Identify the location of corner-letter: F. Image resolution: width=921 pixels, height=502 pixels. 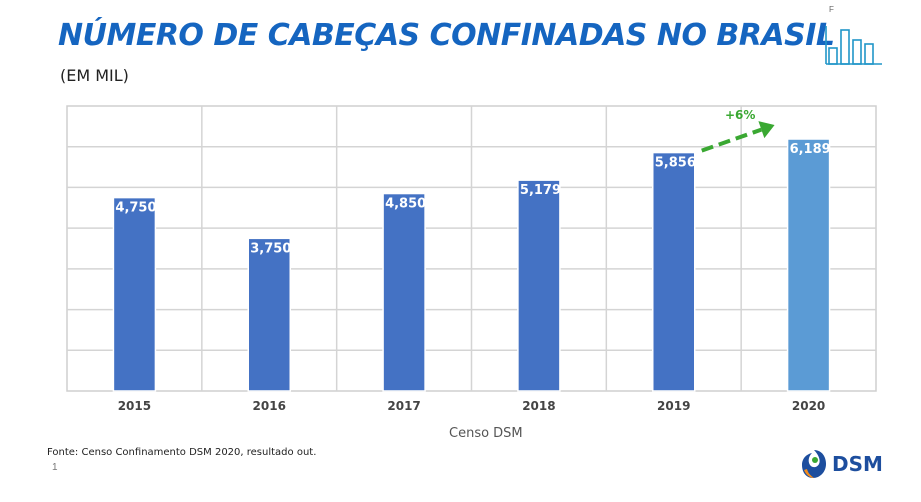
(831, 9).